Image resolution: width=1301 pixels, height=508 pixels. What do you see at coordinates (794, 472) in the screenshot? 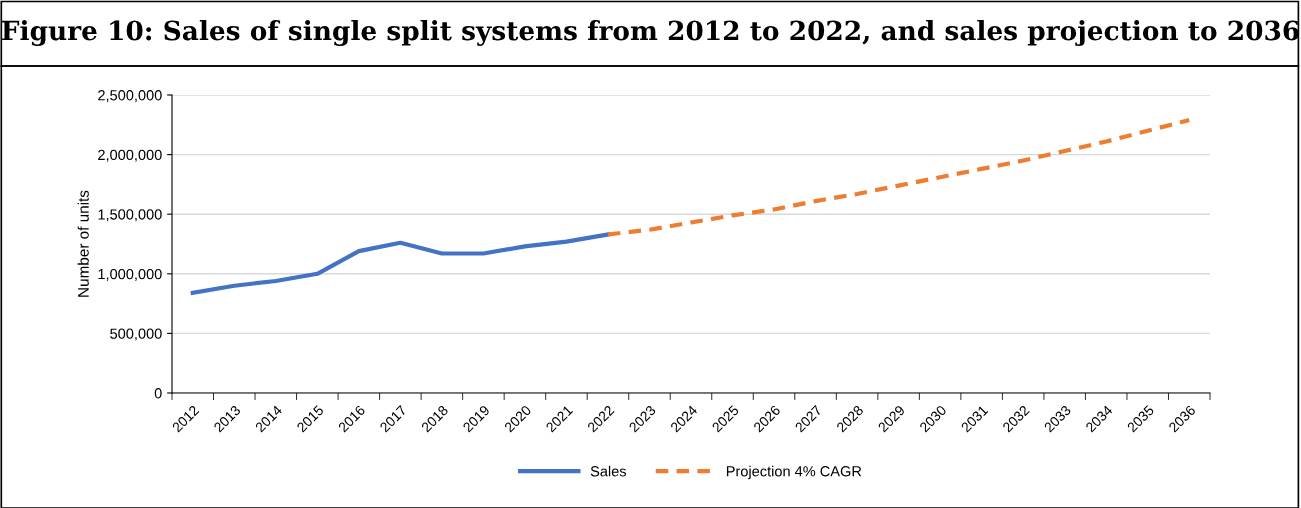
I see `legend-label: Projection 4% CAGR` at bounding box center [794, 472].